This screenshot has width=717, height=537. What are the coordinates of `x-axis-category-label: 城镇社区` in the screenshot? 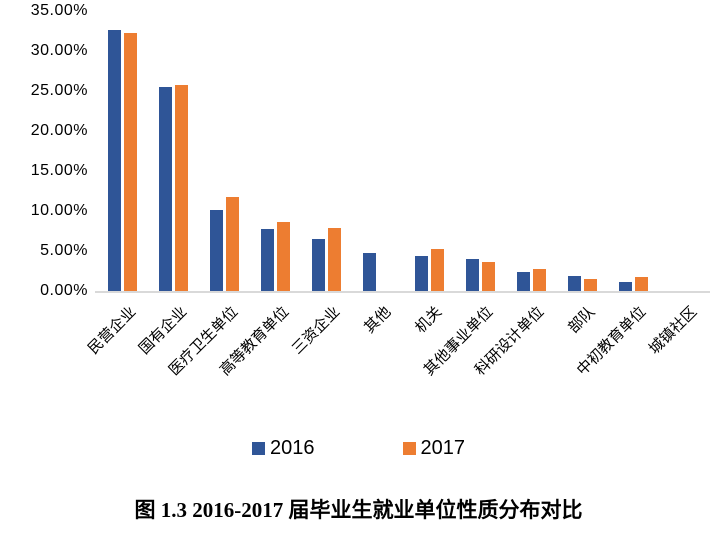 It's located at (673, 330).